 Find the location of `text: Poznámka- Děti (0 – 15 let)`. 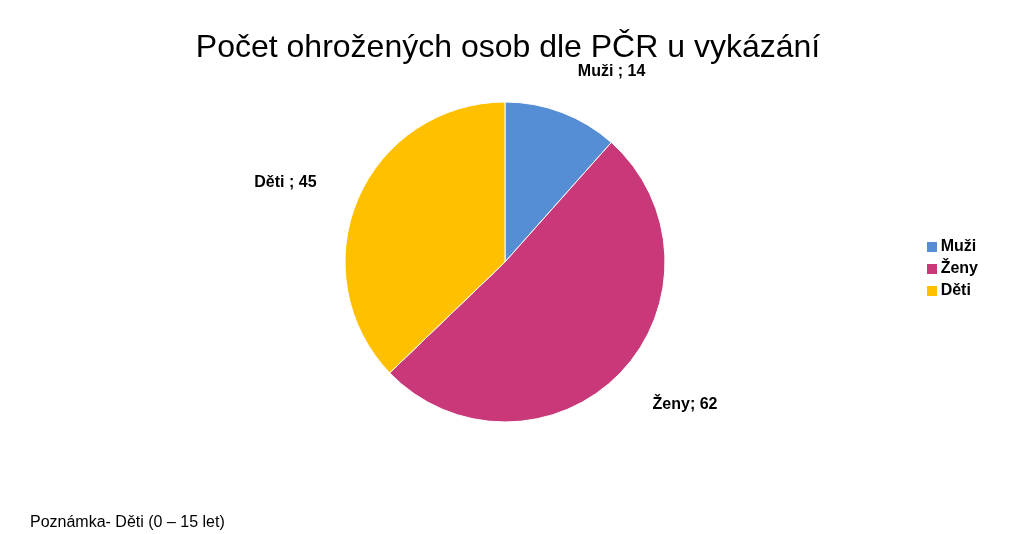

text: Poznámka- Děti (0 – 15 let) is located at coordinates (127, 522).